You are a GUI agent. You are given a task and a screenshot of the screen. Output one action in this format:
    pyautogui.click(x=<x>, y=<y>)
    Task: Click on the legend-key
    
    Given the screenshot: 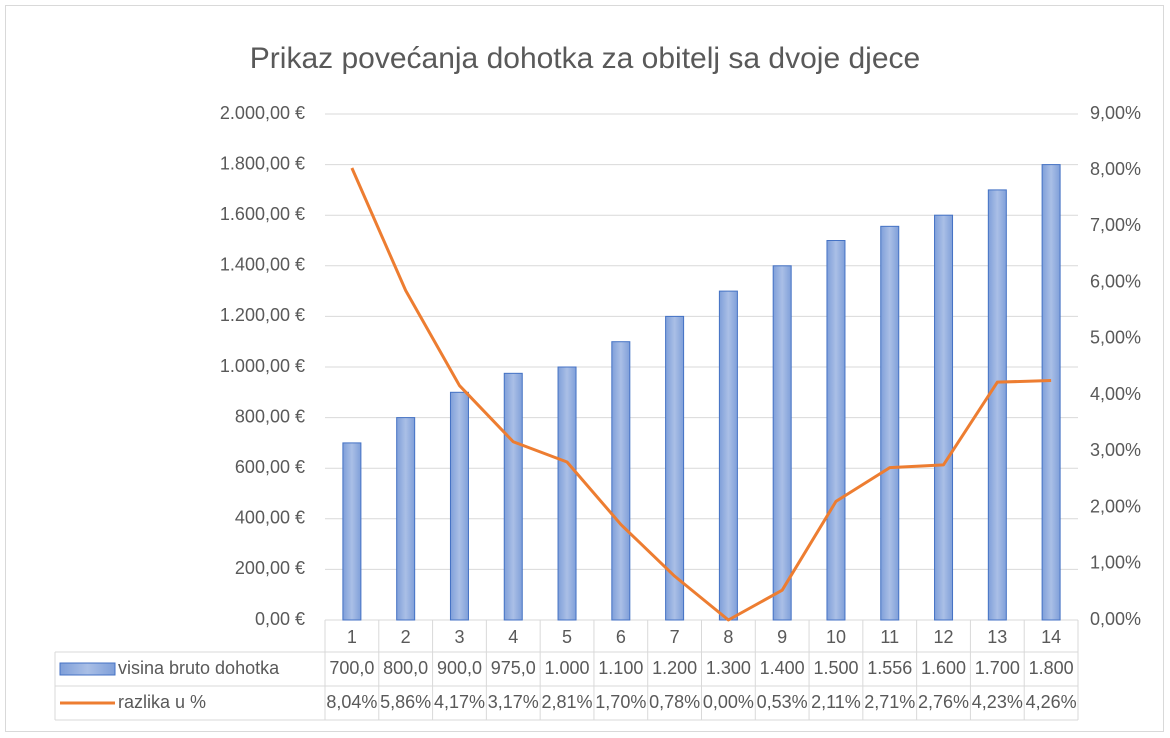 What is the action you would take?
    pyautogui.click(x=87, y=669)
    